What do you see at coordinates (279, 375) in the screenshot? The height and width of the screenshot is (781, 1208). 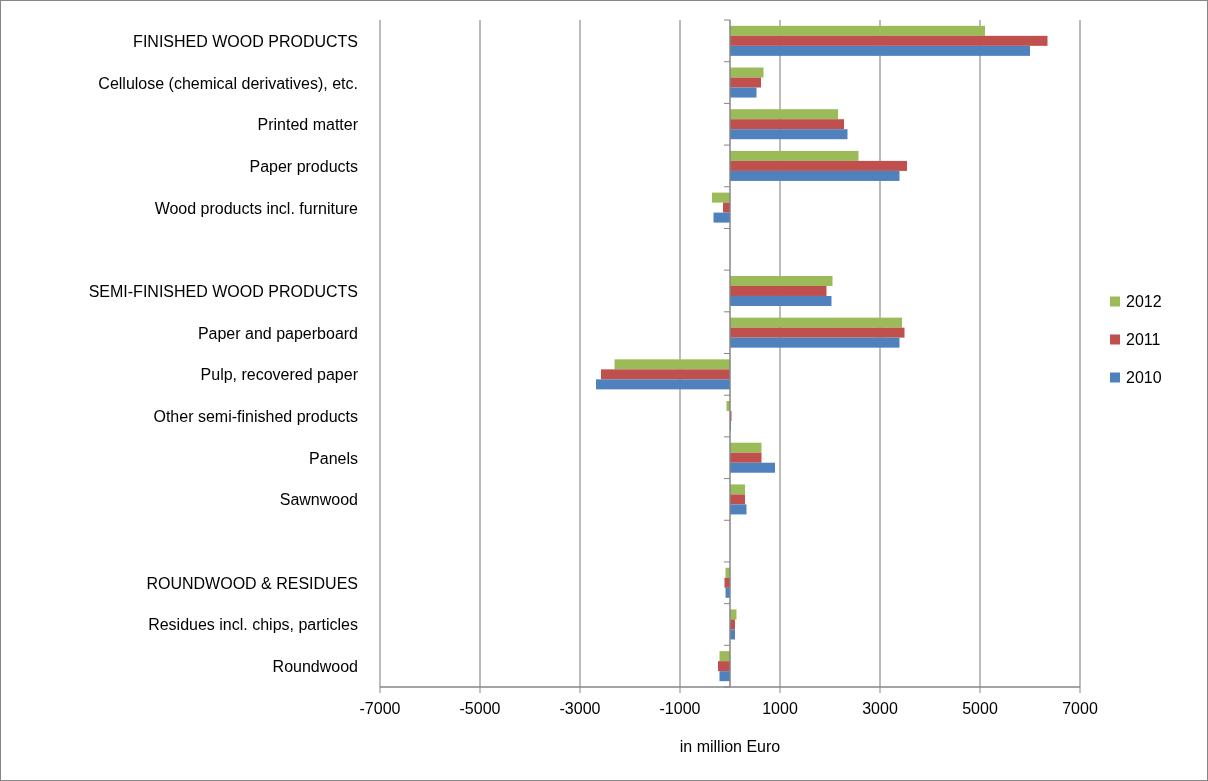 I see `y-tick-label: Pulp, recovered paper` at bounding box center [279, 375].